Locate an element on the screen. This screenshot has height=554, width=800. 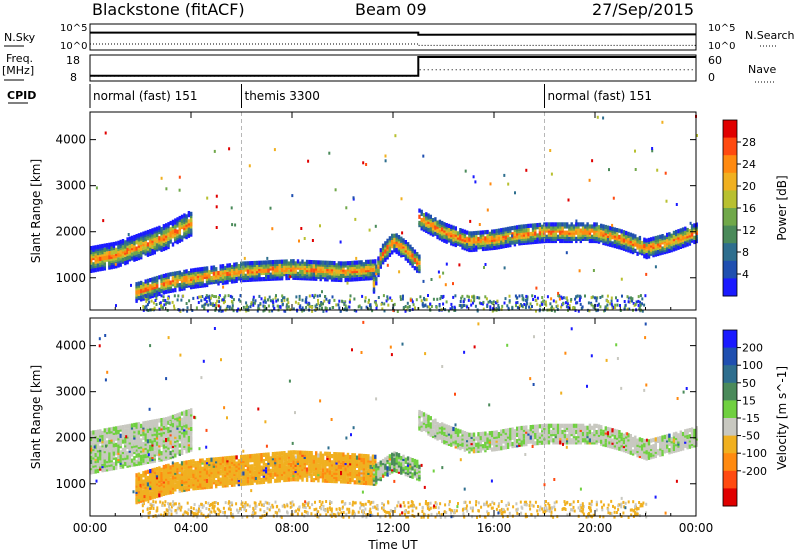
x-tick-label: 08:00 is located at coordinates (292, 528).